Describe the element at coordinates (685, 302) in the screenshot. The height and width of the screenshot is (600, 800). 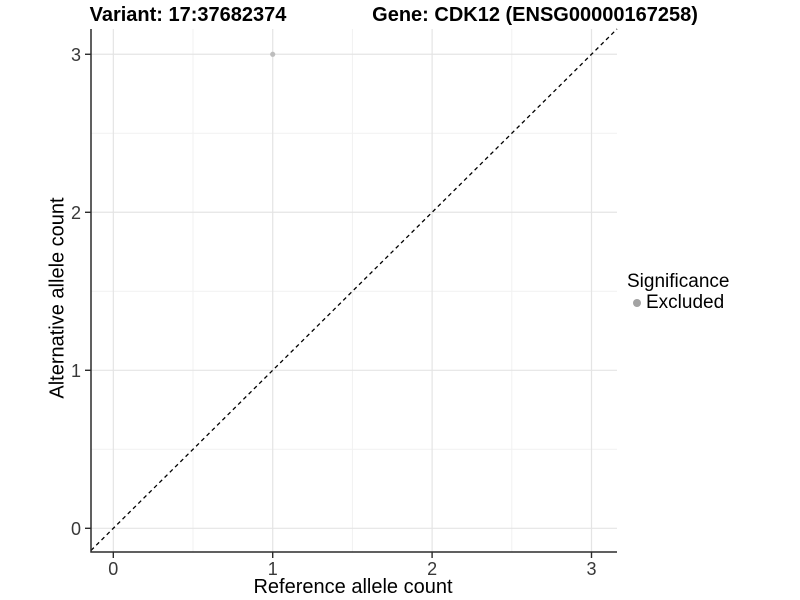
I see `legend-item-label: Excluded` at that location.